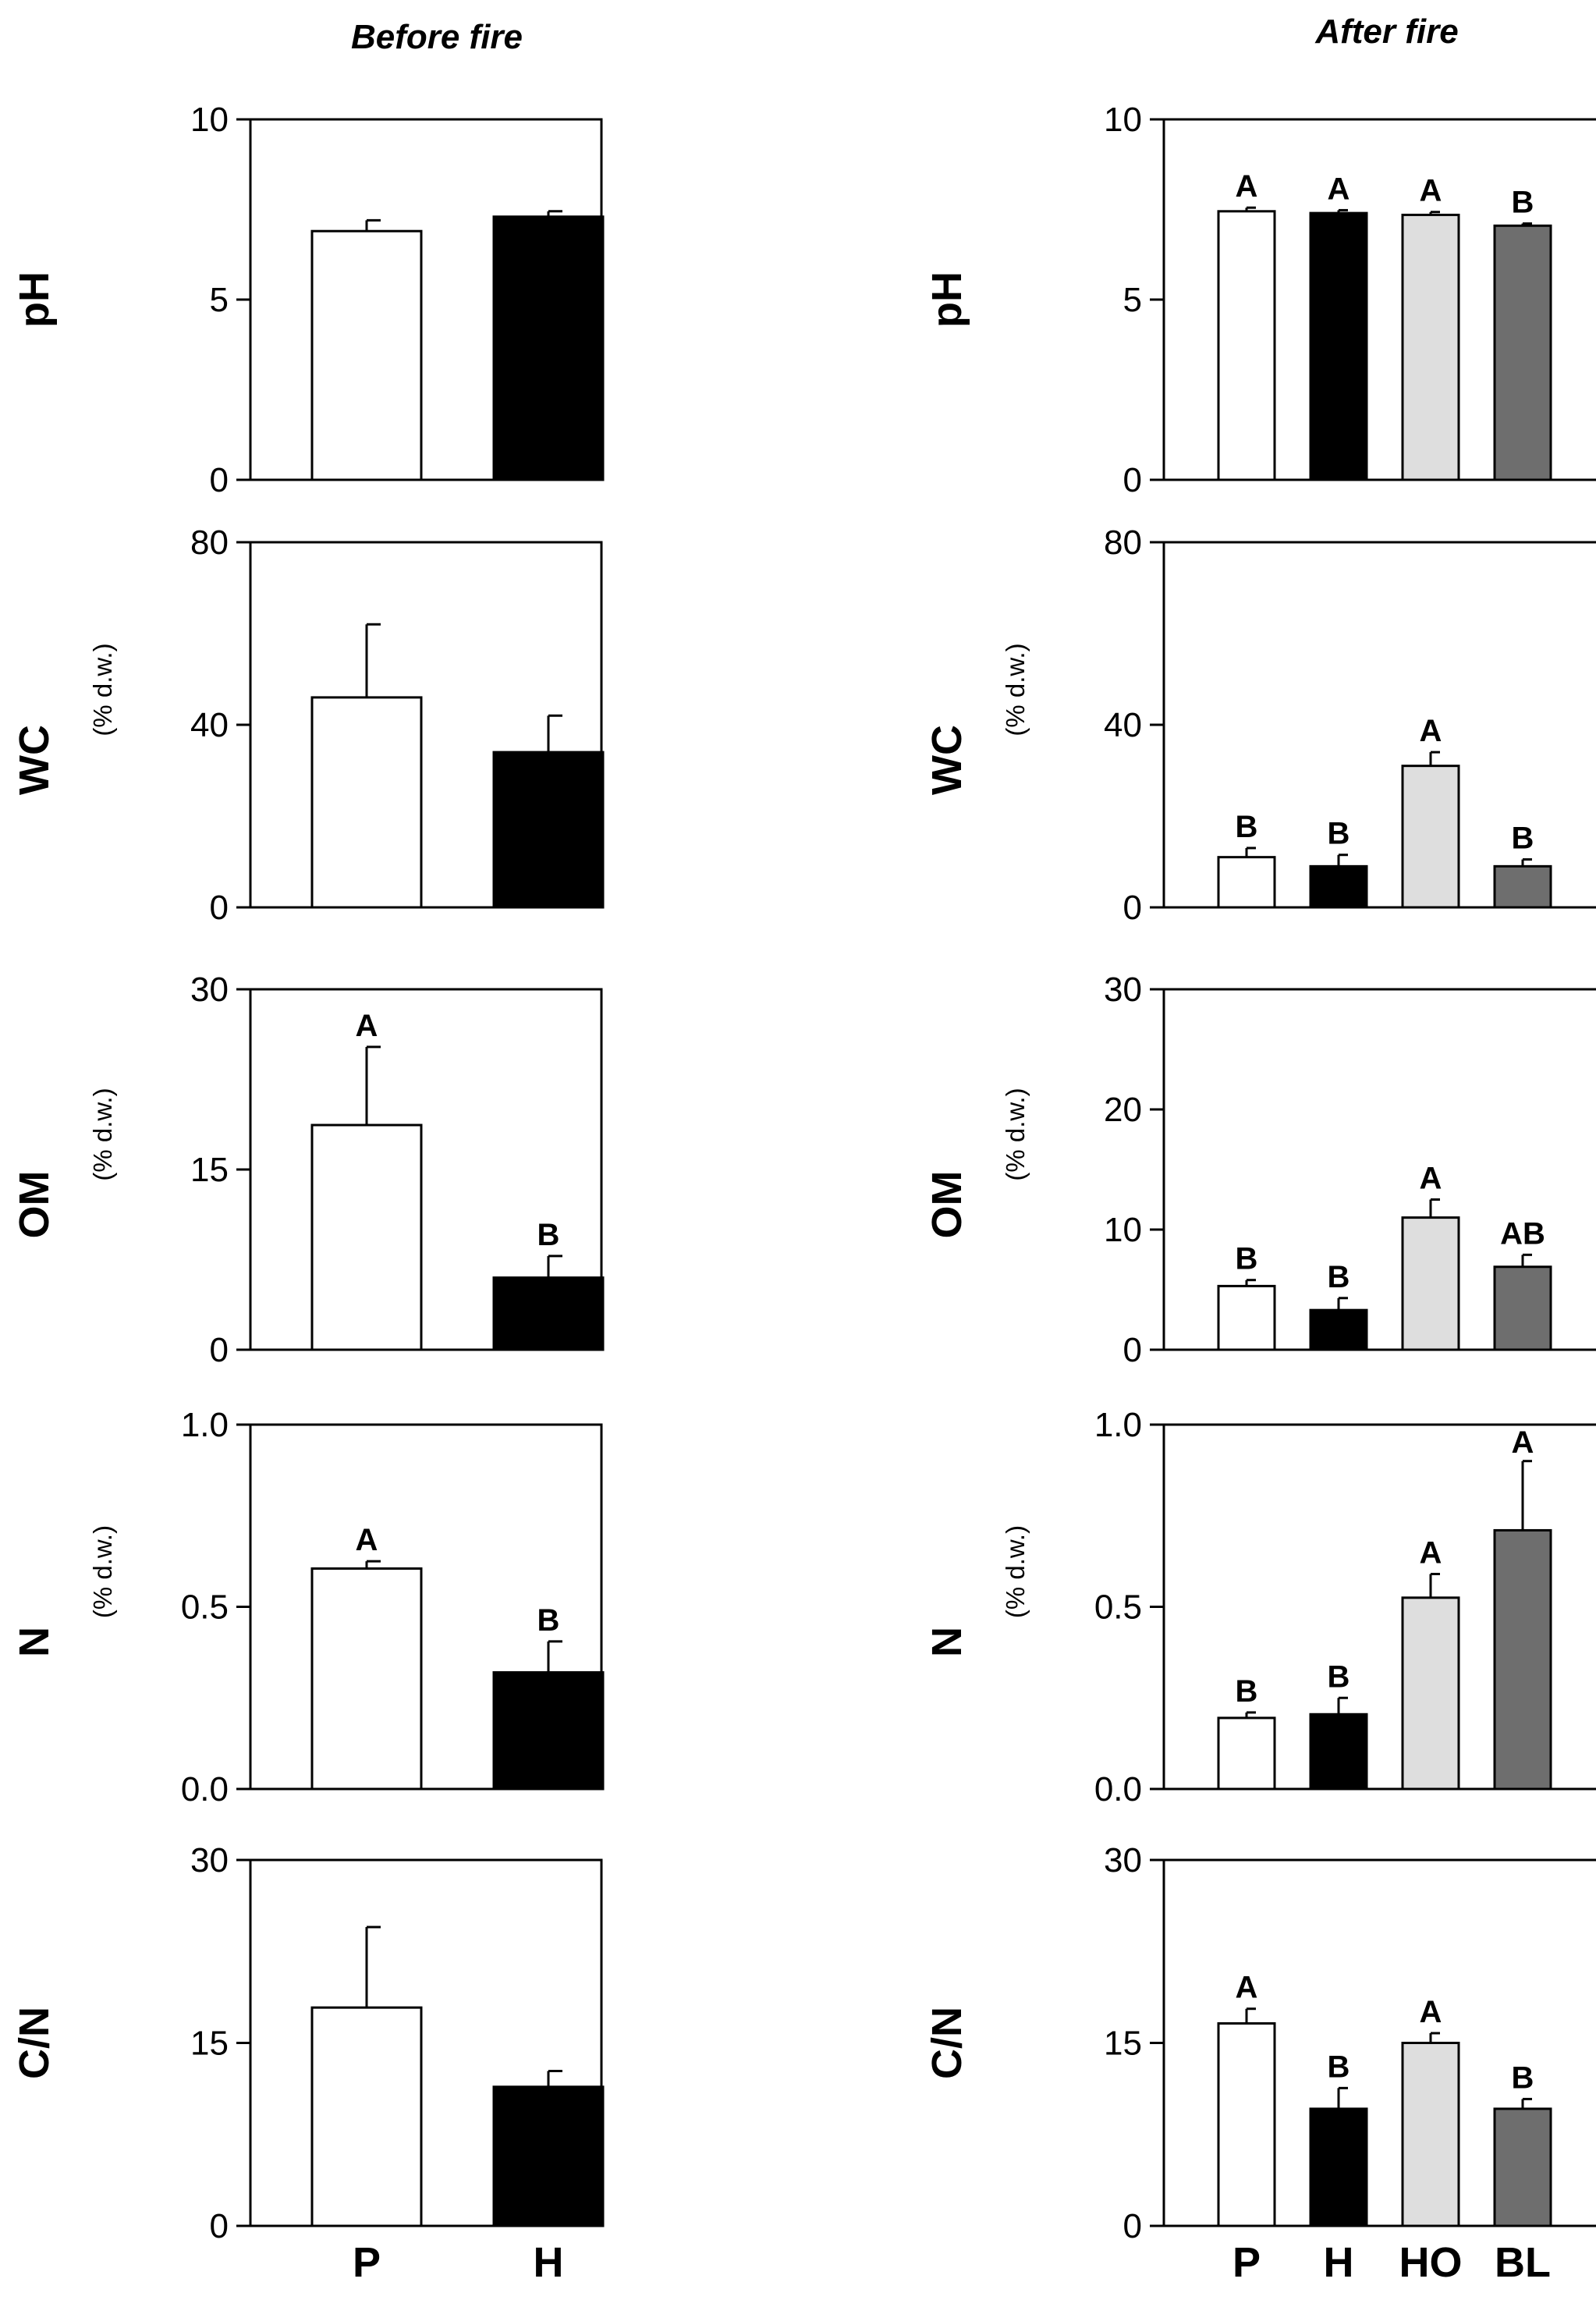  What do you see at coordinates (1260, 1607) in the screenshot?
I see `panel-n-after: 0.0 0.5 1.0 N (% d.w.) B B A A` at bounding box center [1260, 1607].